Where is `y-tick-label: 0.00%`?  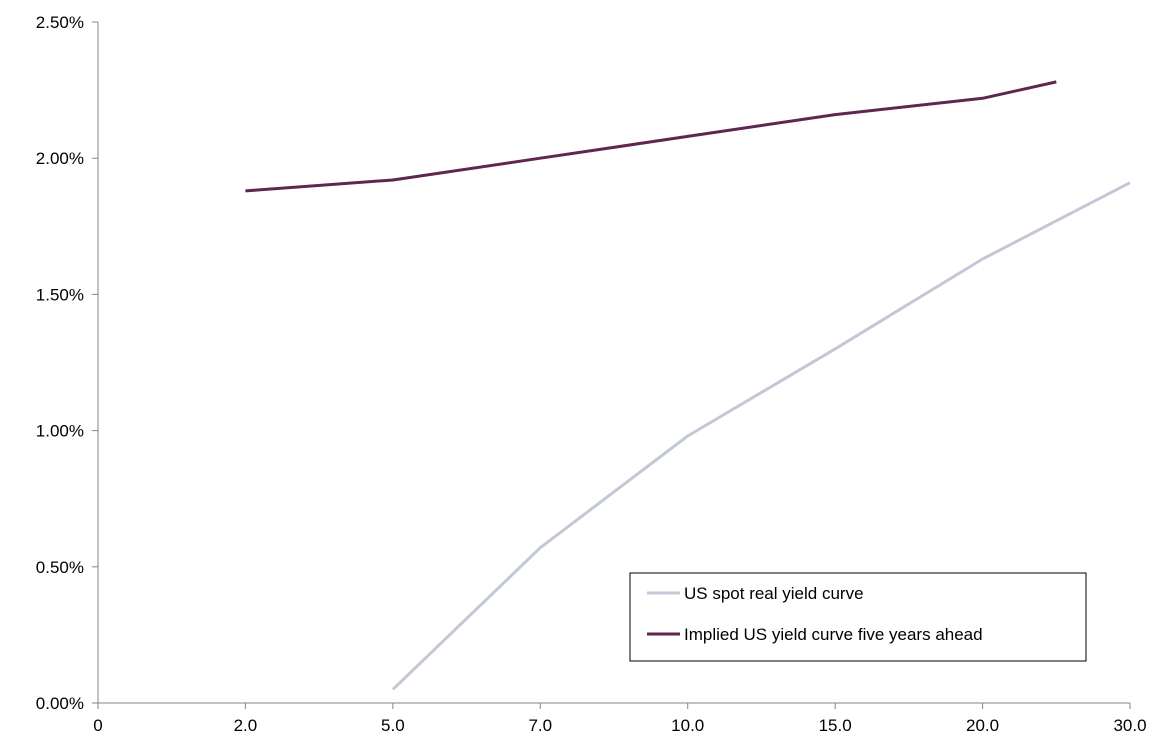 y-tick-label: 0.00% is located at coordinates (60, 703).